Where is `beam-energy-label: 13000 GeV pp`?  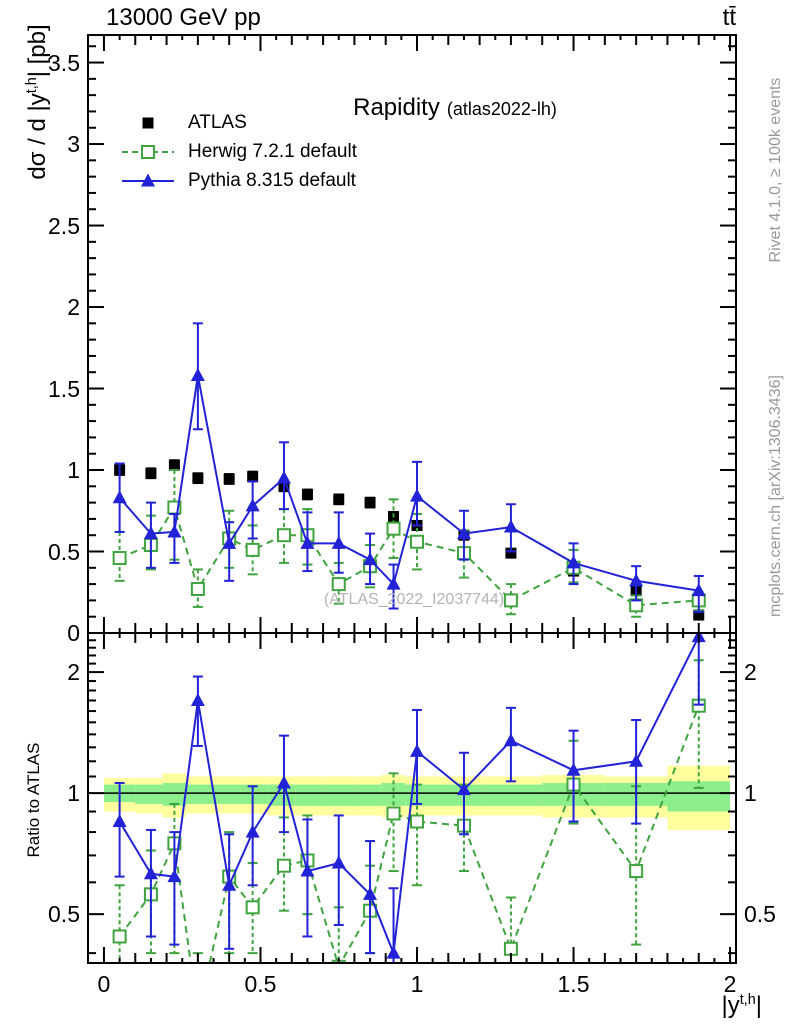 beam-energy-label: 13000 GeV pp is located at coordinates (183, 17).